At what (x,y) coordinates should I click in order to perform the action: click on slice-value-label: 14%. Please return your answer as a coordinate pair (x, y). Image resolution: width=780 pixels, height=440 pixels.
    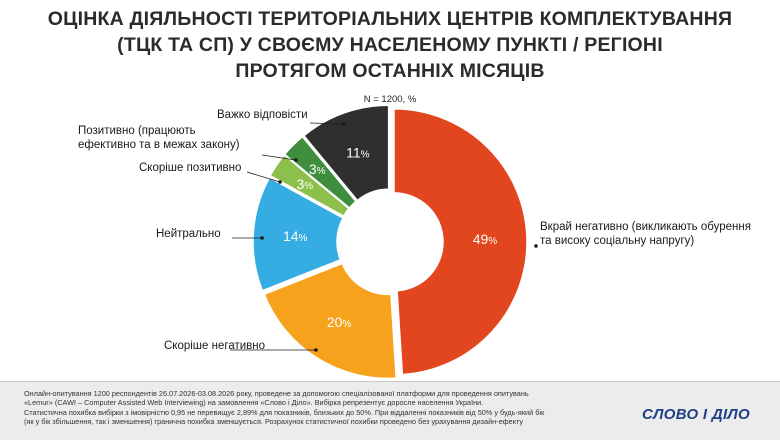
    Looking at the image, I should click on (295, 236).